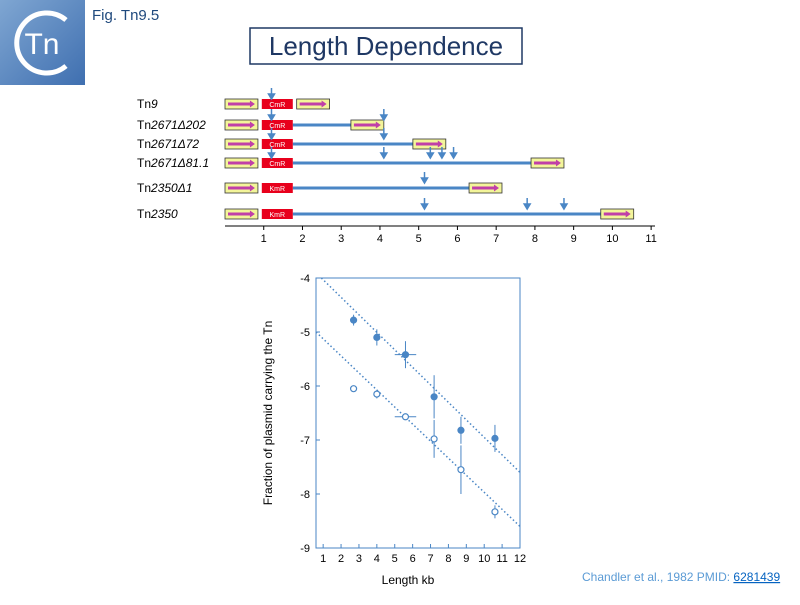 The image size is (800, 605). I want to click on scale-tick-label: 11, so click(650, 239).